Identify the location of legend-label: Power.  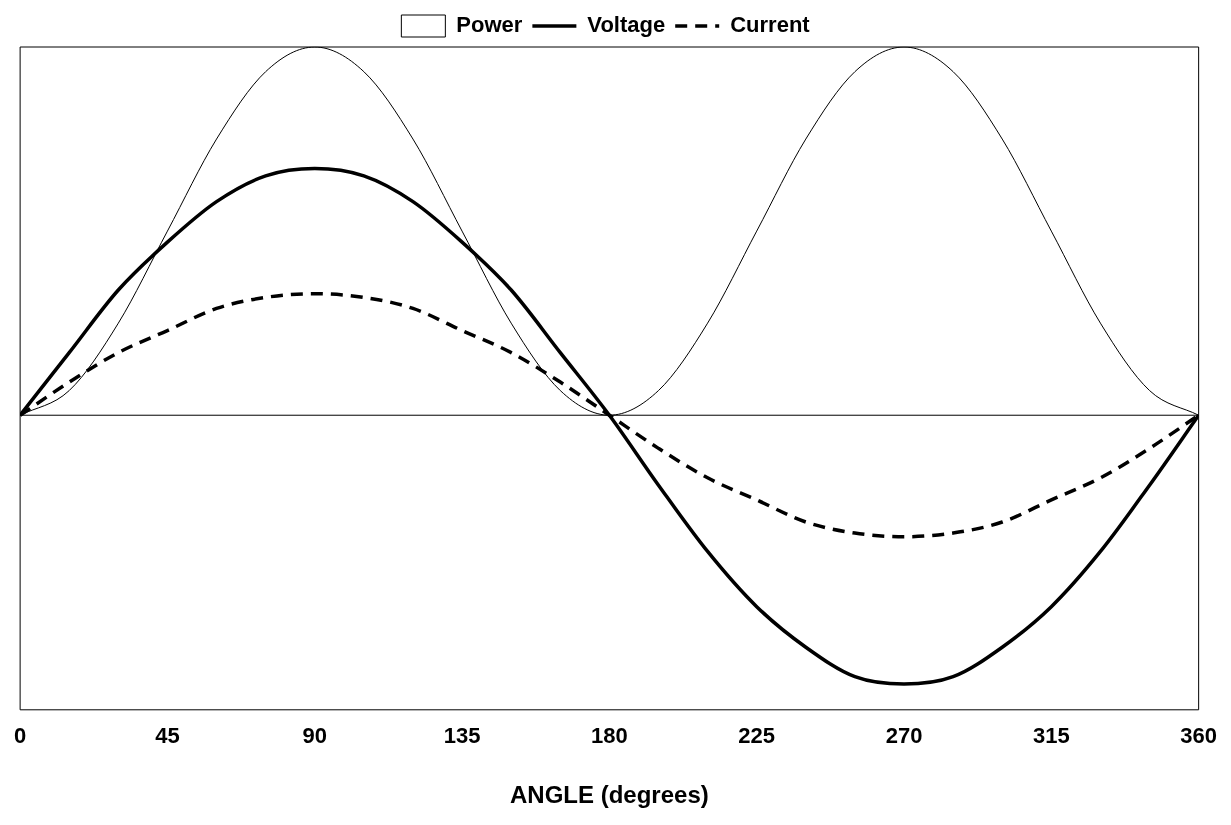
(489, 25).